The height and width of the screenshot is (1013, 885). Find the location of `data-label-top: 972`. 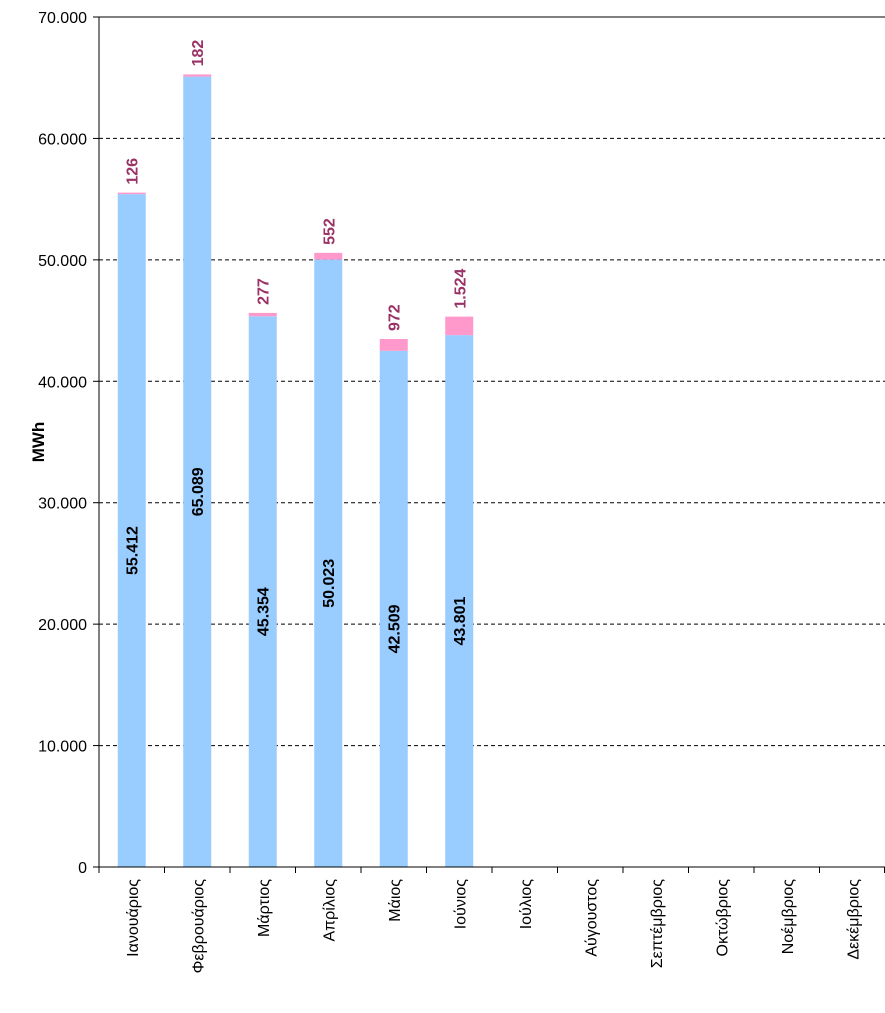

data-label-top: 972 is located at coordinates (395, 317).